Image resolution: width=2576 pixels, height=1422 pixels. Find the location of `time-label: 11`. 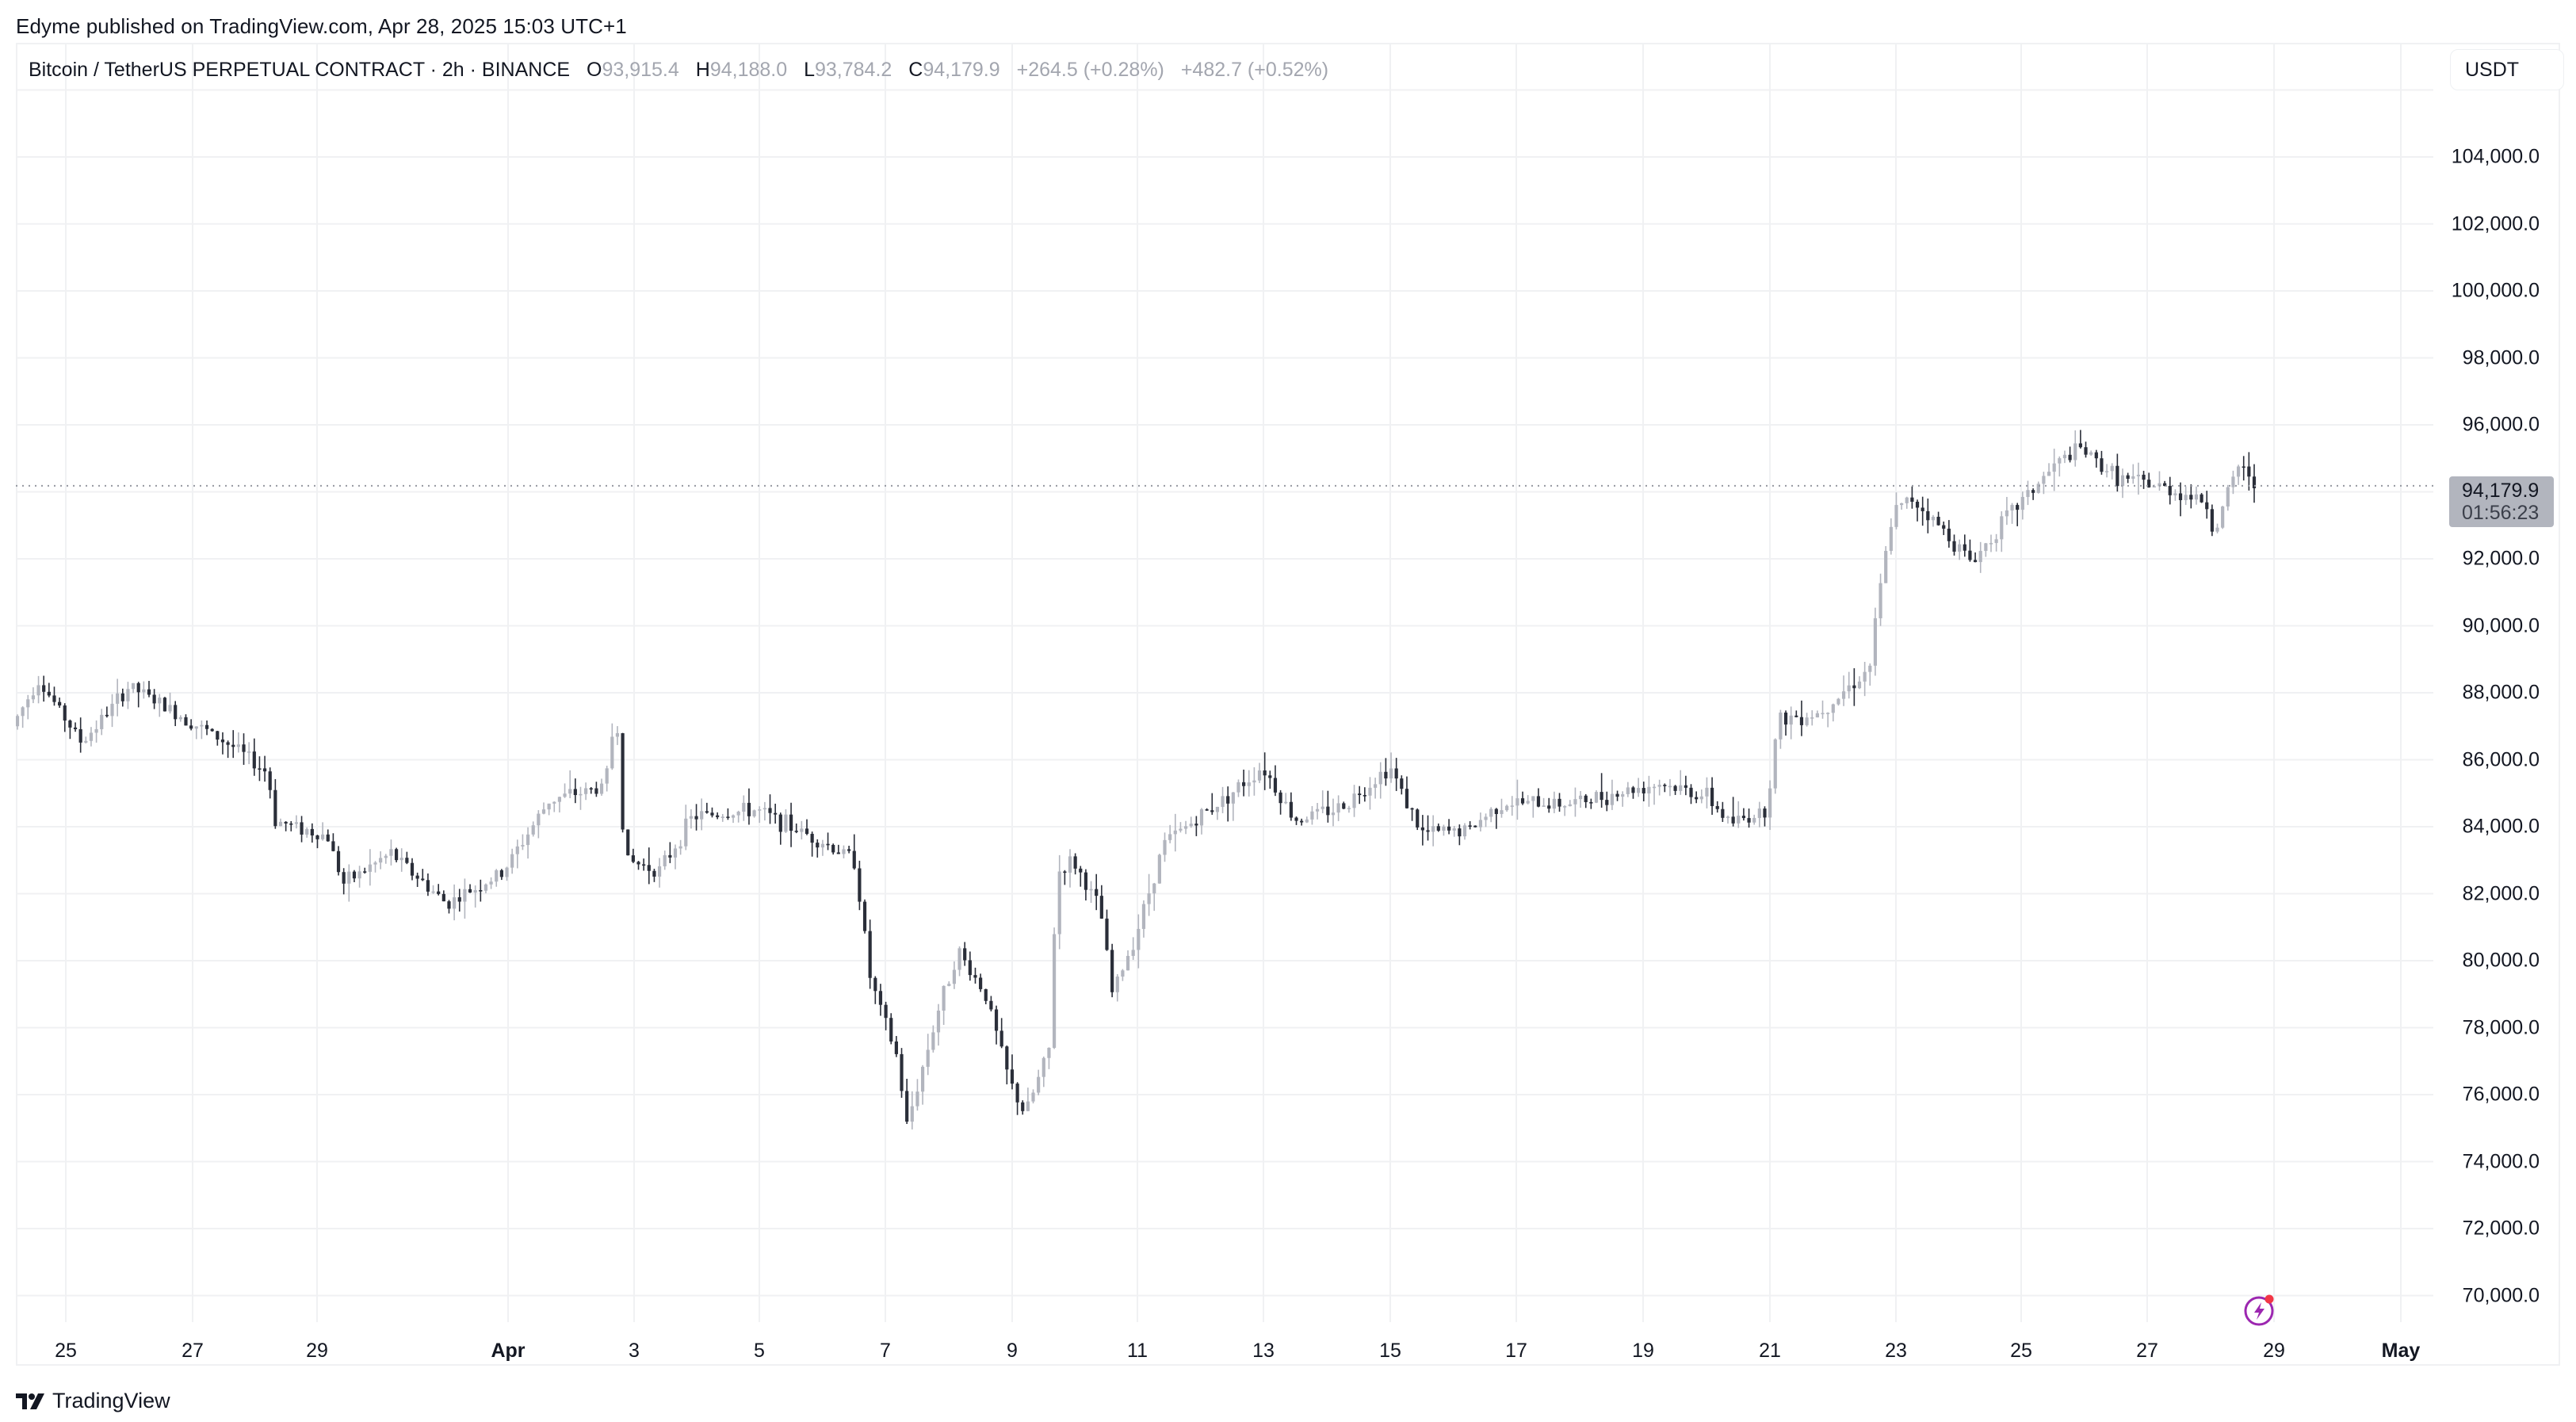

time-label: 11 is located at coordinates (1137, 1351).